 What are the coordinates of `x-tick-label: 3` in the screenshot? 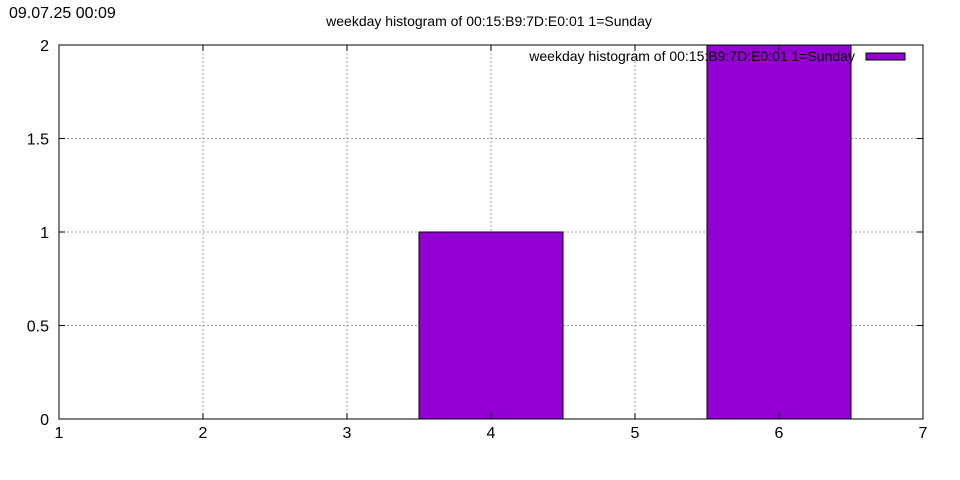 It's located at (347, 433).